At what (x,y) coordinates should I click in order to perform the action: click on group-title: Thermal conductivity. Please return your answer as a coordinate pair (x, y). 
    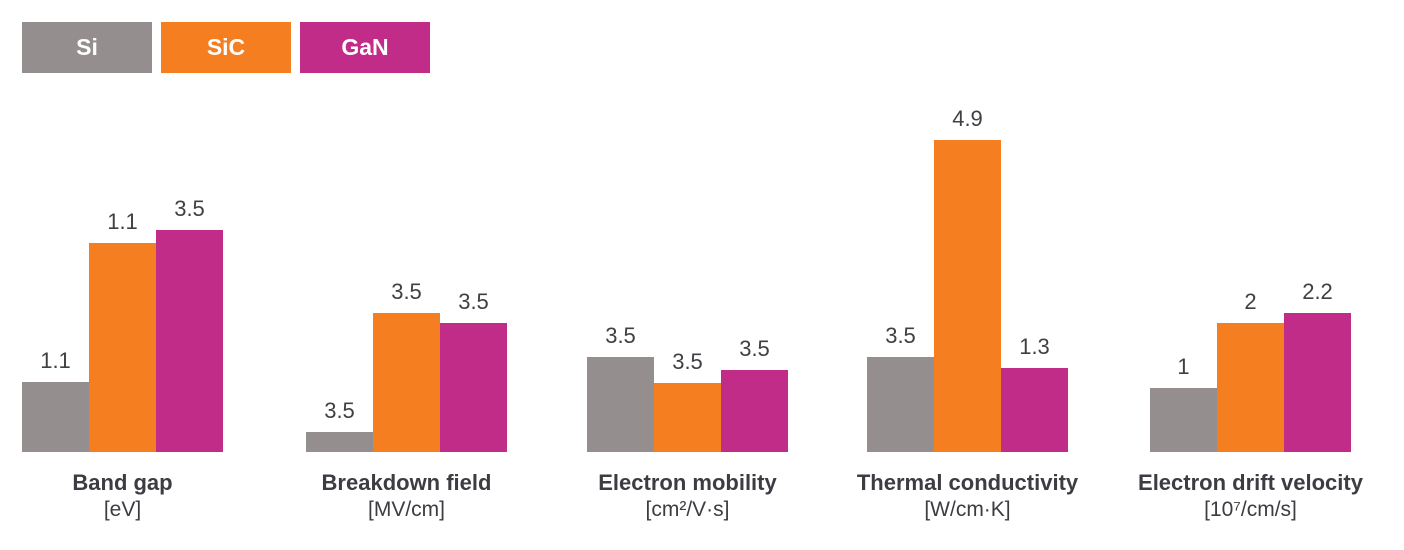
    Looking at the image, I should click on (967, 482).